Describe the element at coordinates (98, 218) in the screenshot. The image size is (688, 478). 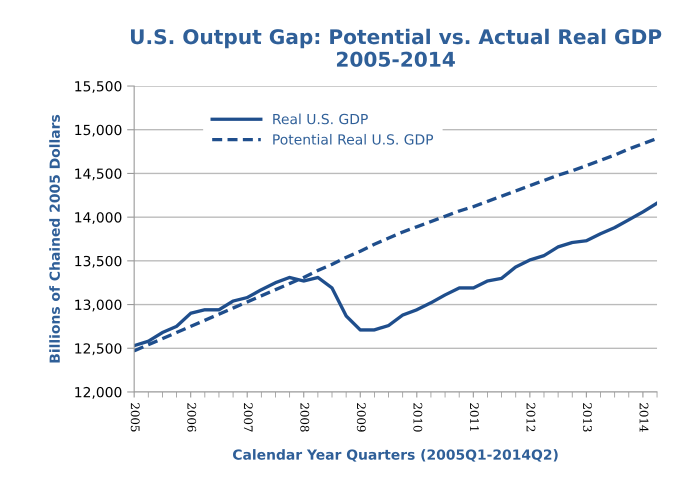
I see `y-tick-label: 14,000` at that location.